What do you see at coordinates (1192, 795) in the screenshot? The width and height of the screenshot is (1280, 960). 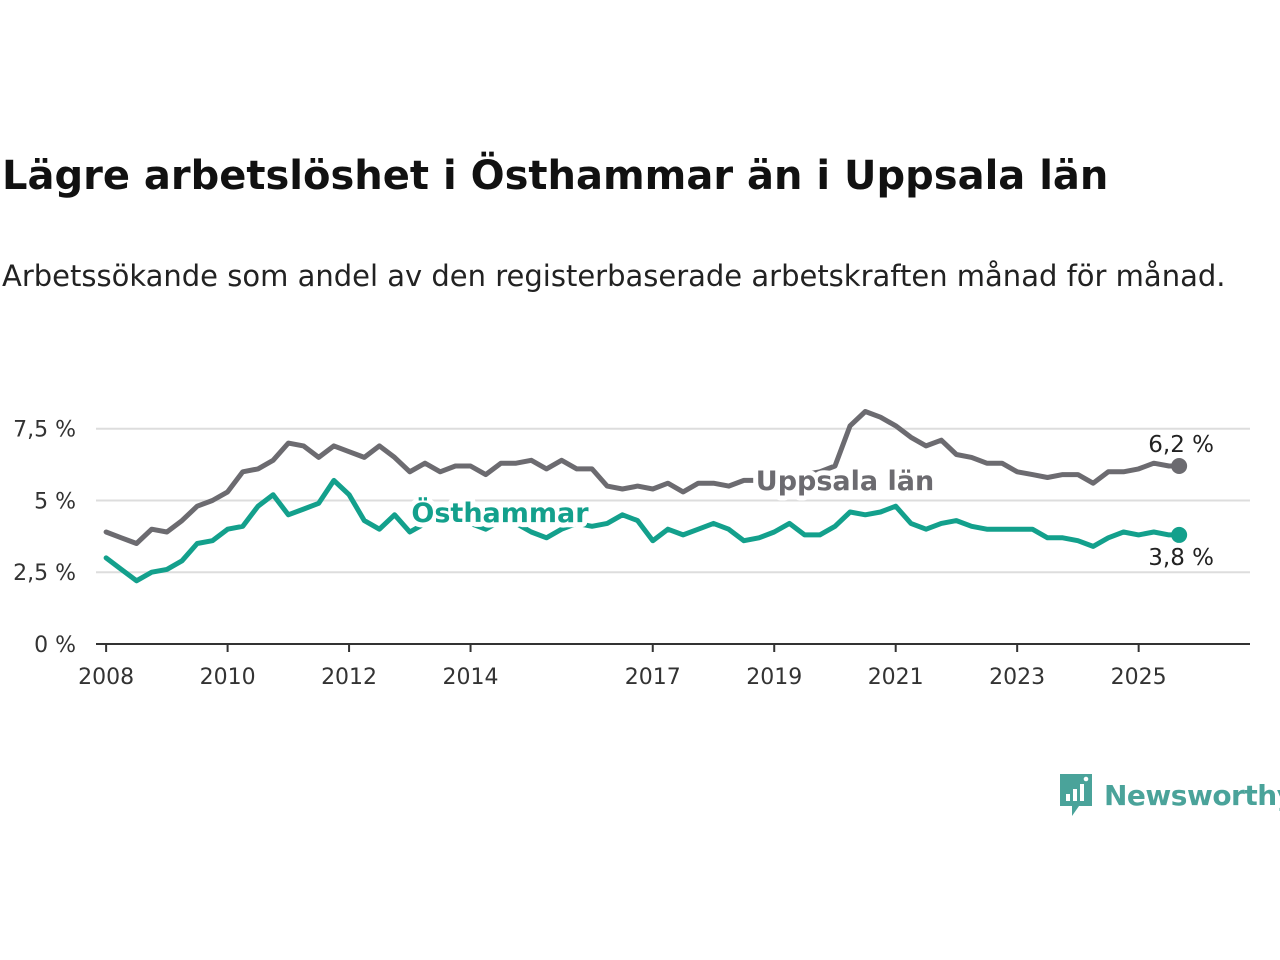 I see `brand-name: Newsworthy` at bounding box center [1192, 795].